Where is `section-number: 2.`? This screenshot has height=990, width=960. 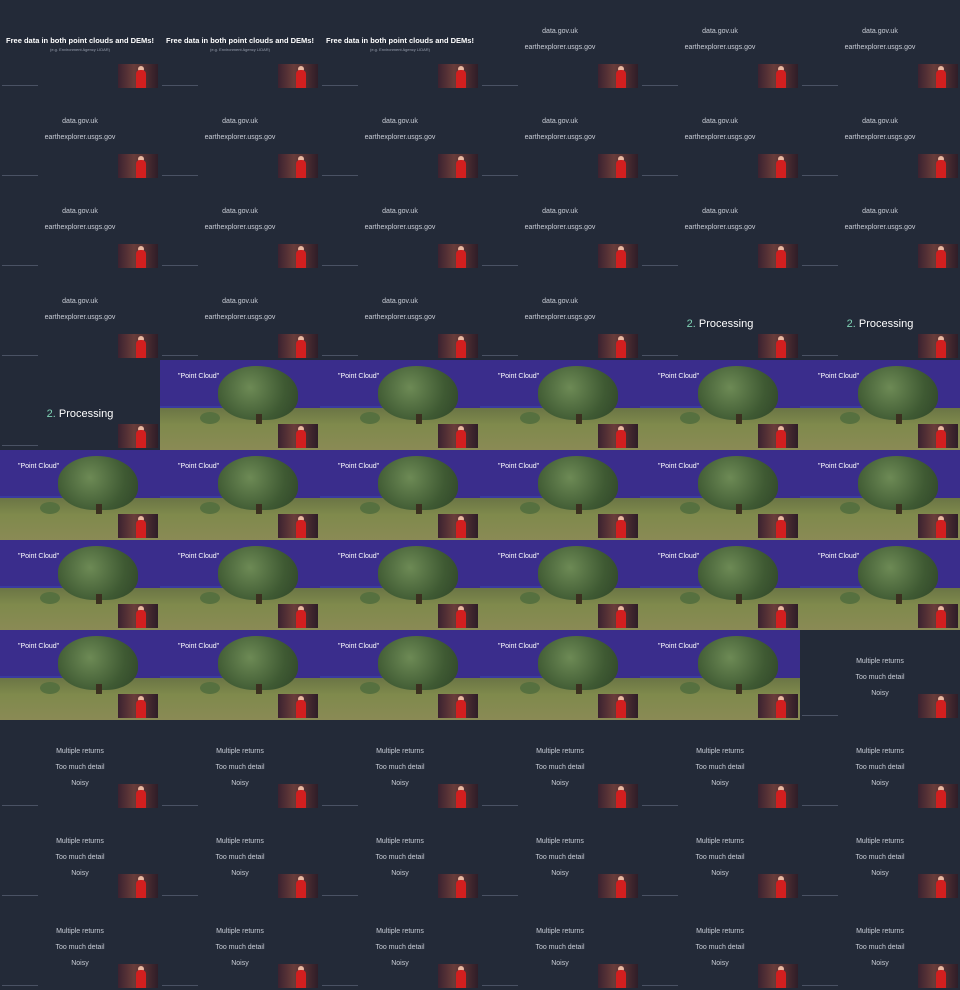 section-number: 2. is located at coordinates (851, 324).